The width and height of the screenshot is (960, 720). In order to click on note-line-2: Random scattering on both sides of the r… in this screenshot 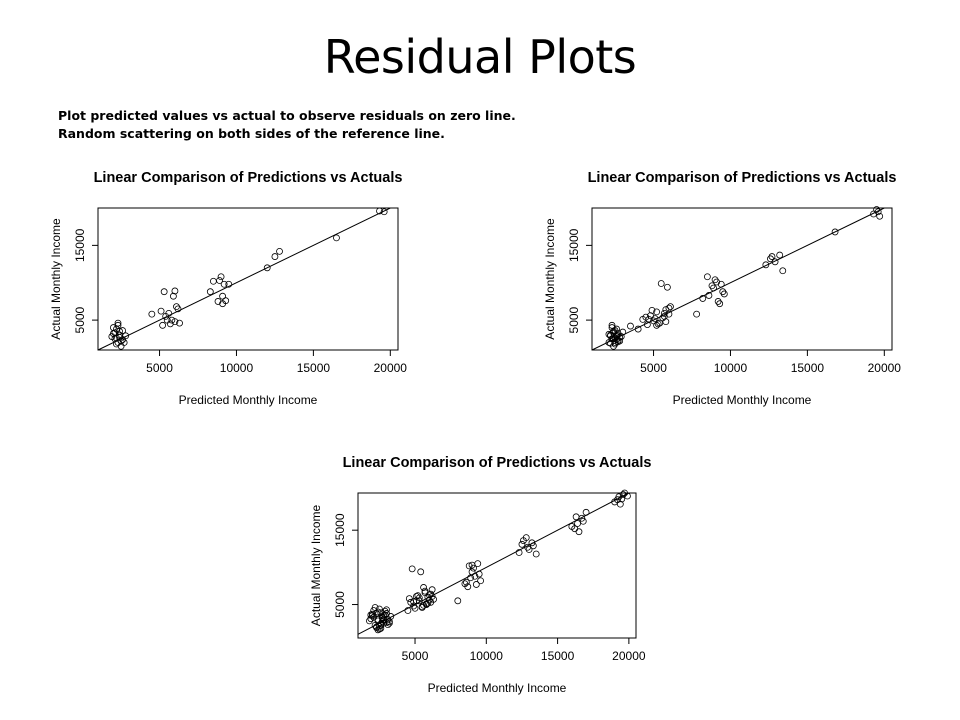, I will do `click(251, 133)`.